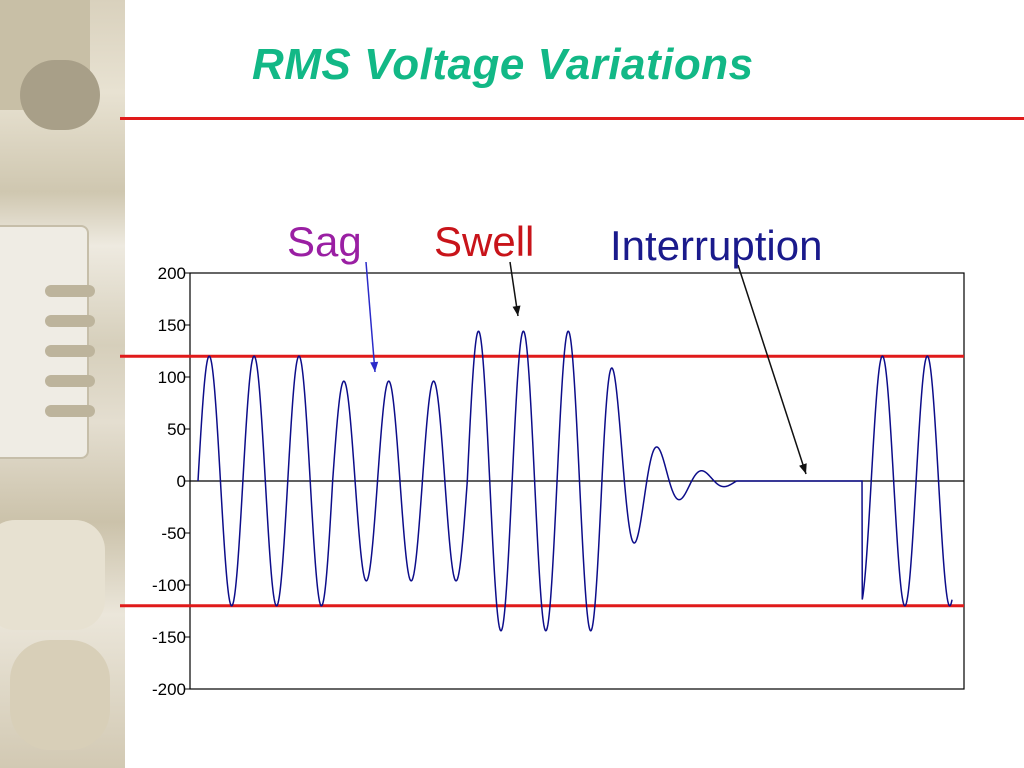 This screenshot has width=1024, height=768. What do you see at coordinates (173, 533) in the screenshot?
I see `y-tick-label: -50` at bounding box center [173, 533].